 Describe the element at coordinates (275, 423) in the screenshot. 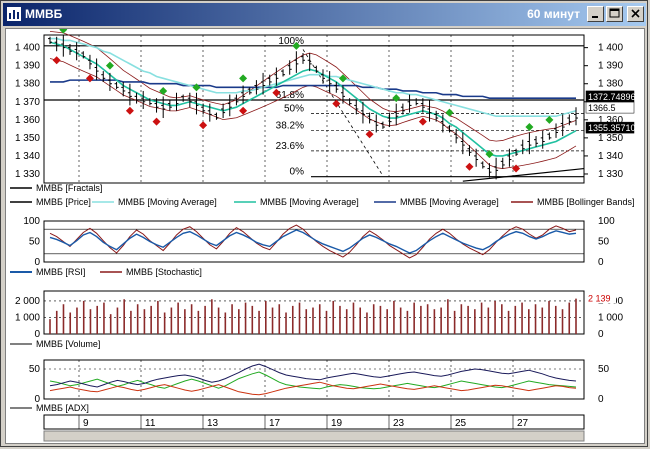

I see `x-axis-label: 17` at that location.